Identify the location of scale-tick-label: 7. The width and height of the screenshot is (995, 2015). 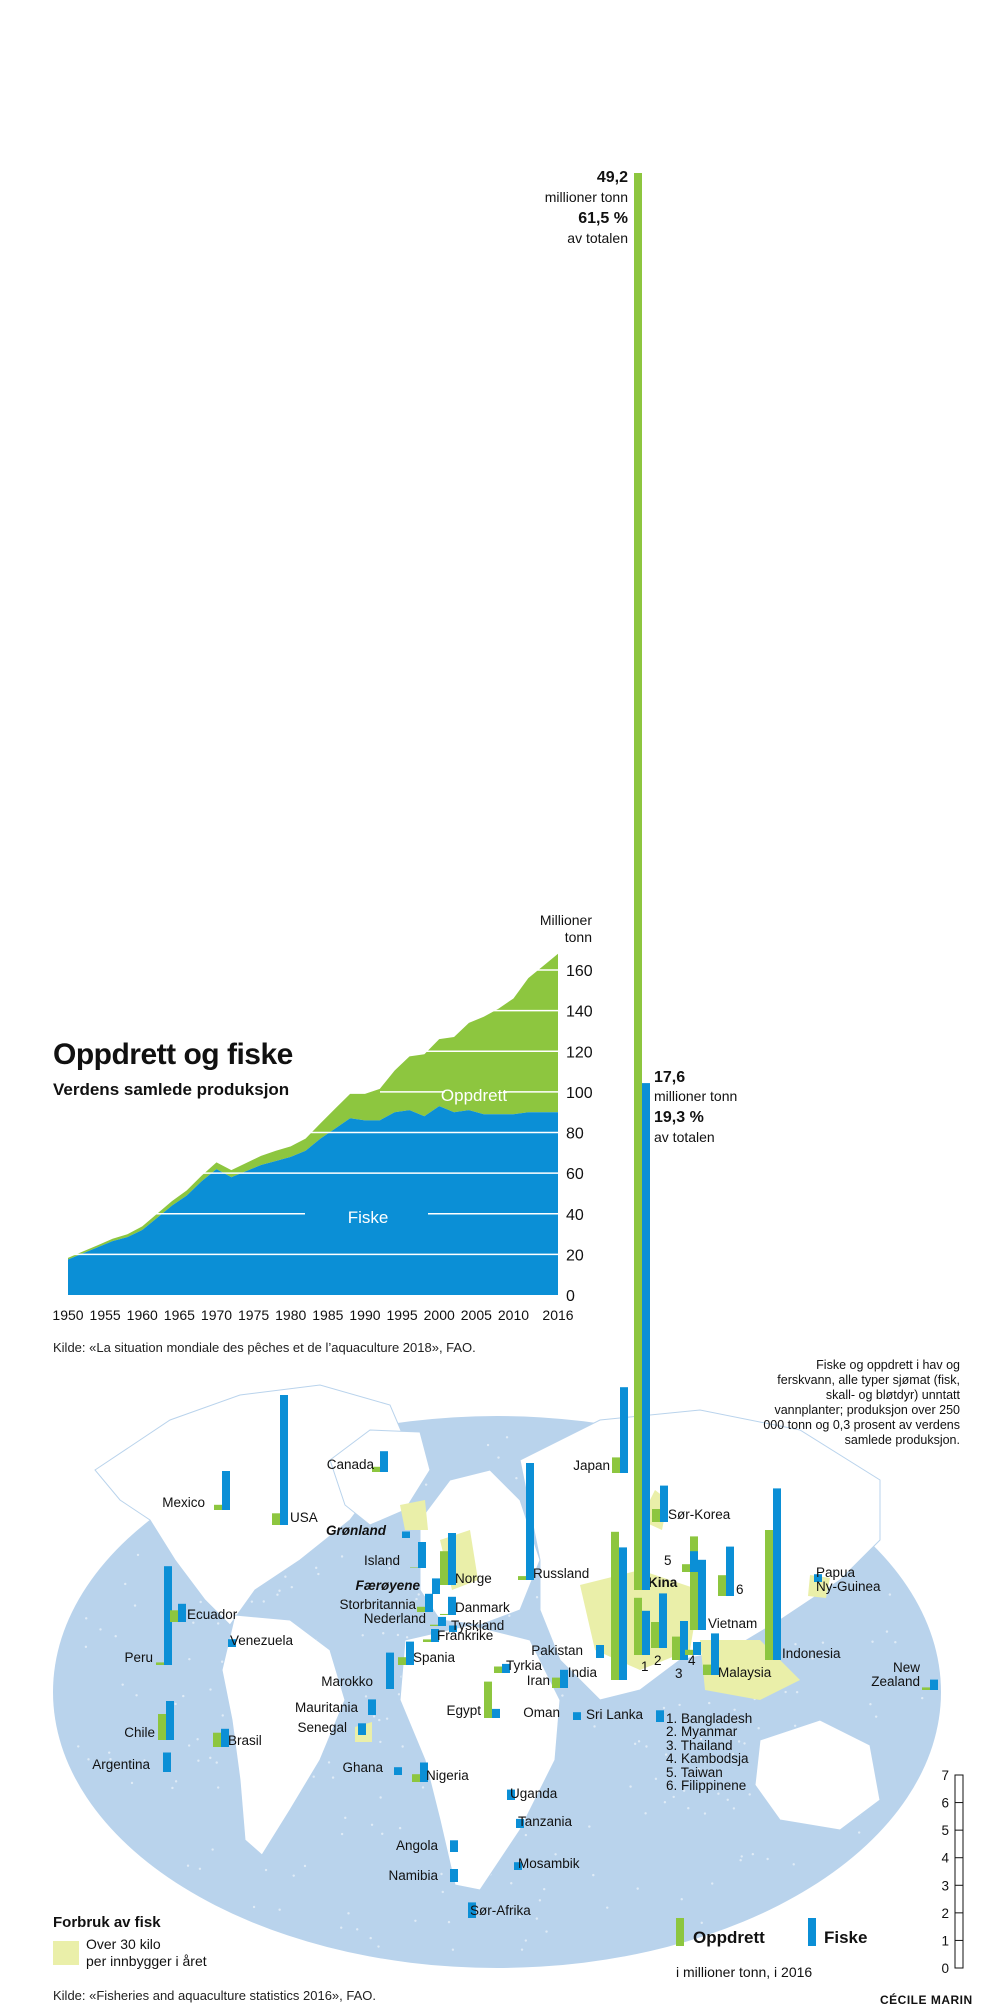
(945, 1775).